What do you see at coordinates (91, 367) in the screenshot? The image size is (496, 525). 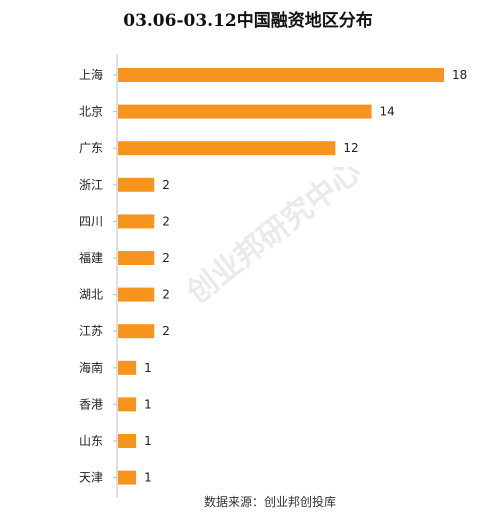 I see `category-label: 海南` at bounding box center [91, 367].